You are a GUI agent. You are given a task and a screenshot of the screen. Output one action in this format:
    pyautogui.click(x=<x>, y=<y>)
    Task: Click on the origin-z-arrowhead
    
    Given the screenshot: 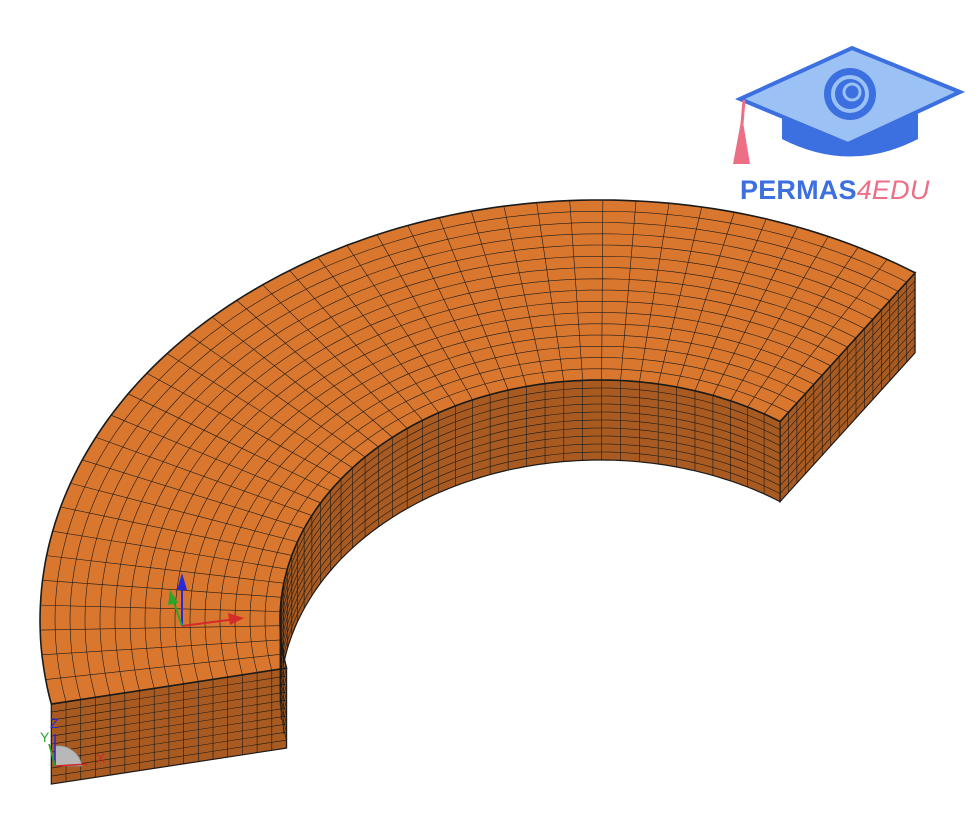 What is the action you would take?
    pyautogui.click(x=182, y=581)
    